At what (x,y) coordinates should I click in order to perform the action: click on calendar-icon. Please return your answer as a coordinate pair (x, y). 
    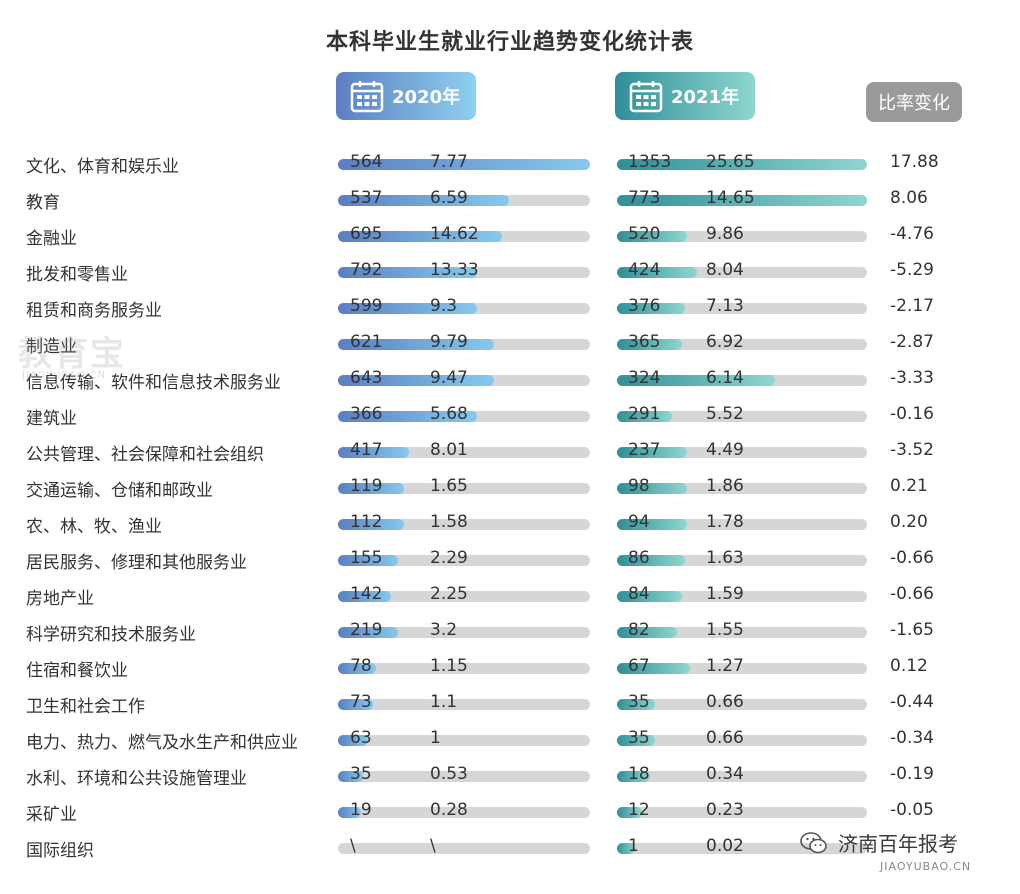
    Looking at the image, I should click on (646, 97).